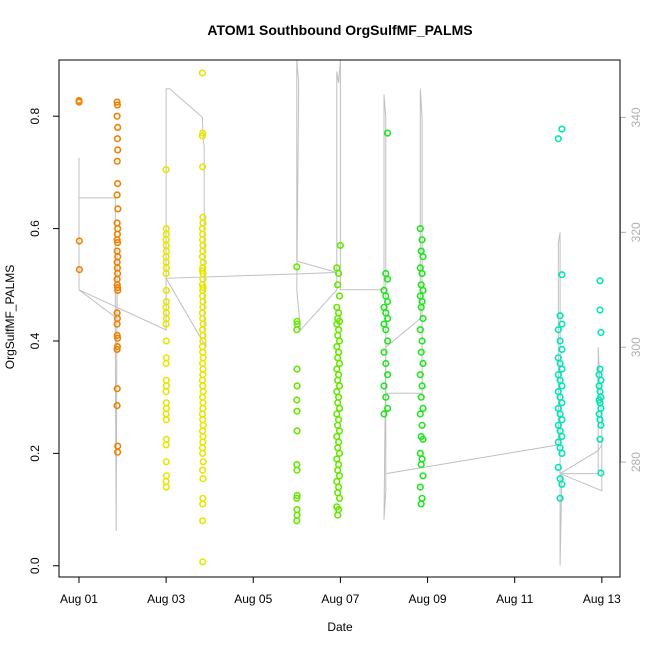 The image size is (650, 650). What do you see at coordinates (35, 565) in the screenshot?
I see `y-tick-label: 0.0` at bounding box center [35, 565].